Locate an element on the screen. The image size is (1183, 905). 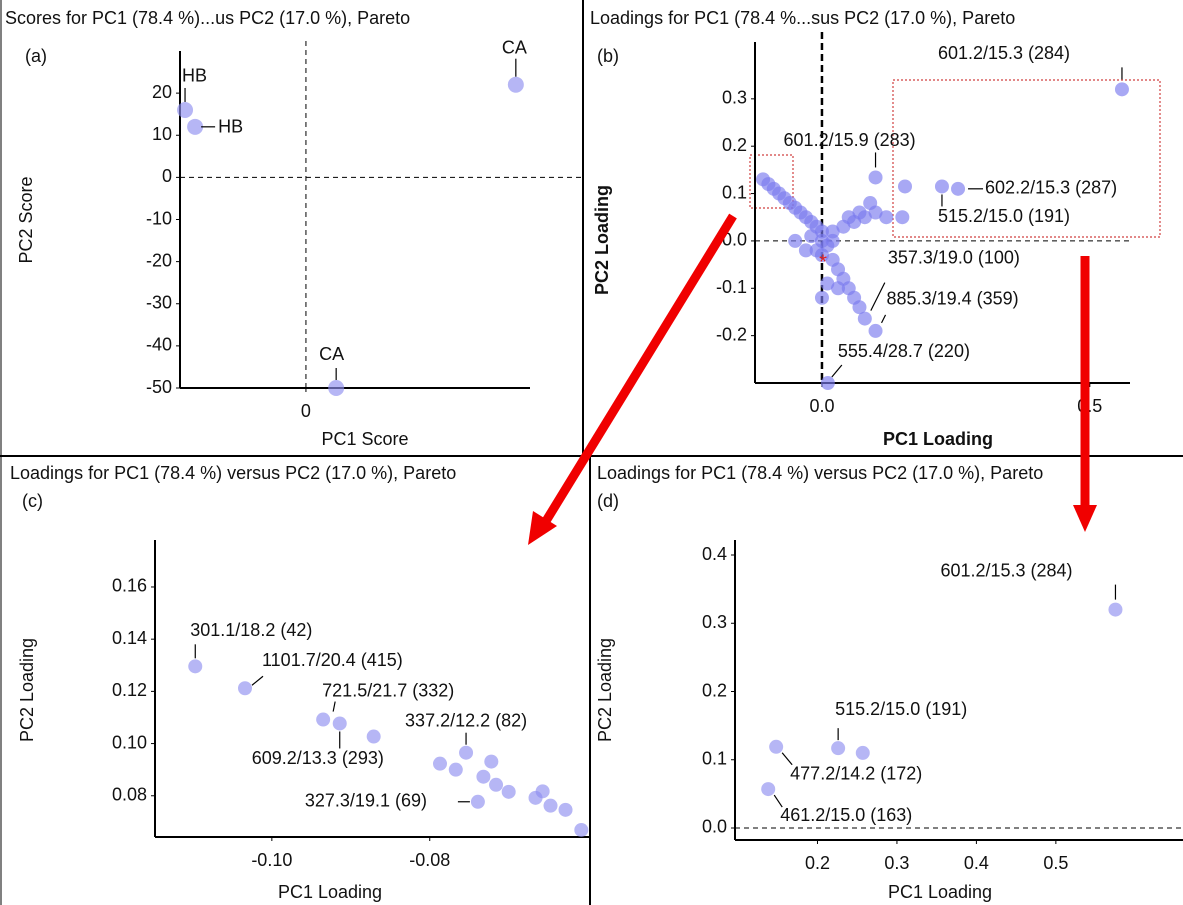
point-label: 601.2/15.3 (284) is located at coordinates (1006, 570).